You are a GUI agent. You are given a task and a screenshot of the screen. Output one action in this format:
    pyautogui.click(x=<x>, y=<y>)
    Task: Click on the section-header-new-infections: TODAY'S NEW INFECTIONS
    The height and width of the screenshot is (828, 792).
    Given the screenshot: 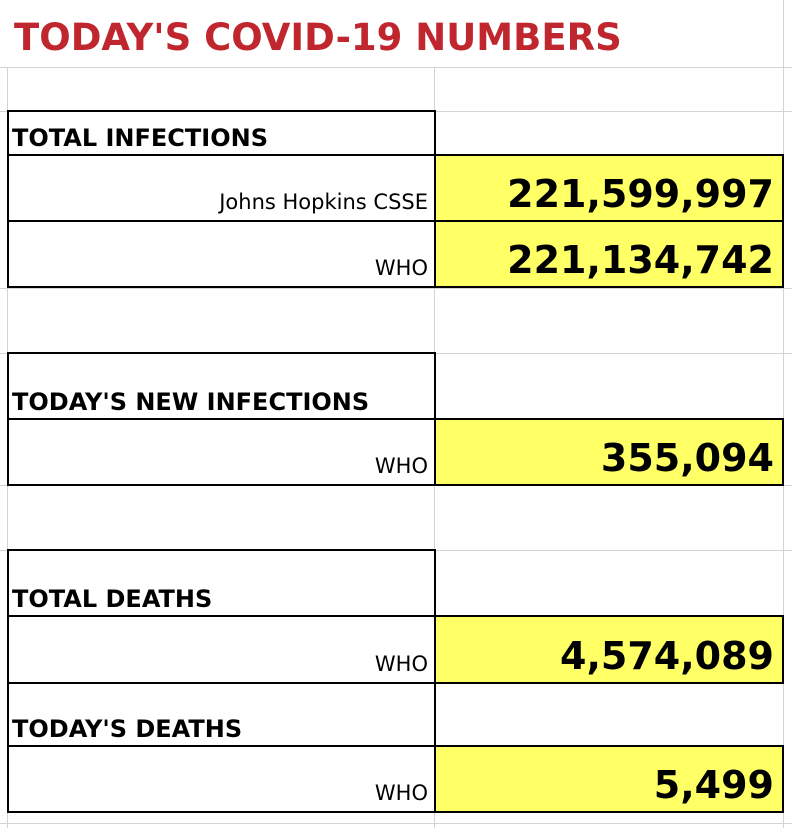 What is the action you would take?
    pyautogui.click(x=221, y=386)
    